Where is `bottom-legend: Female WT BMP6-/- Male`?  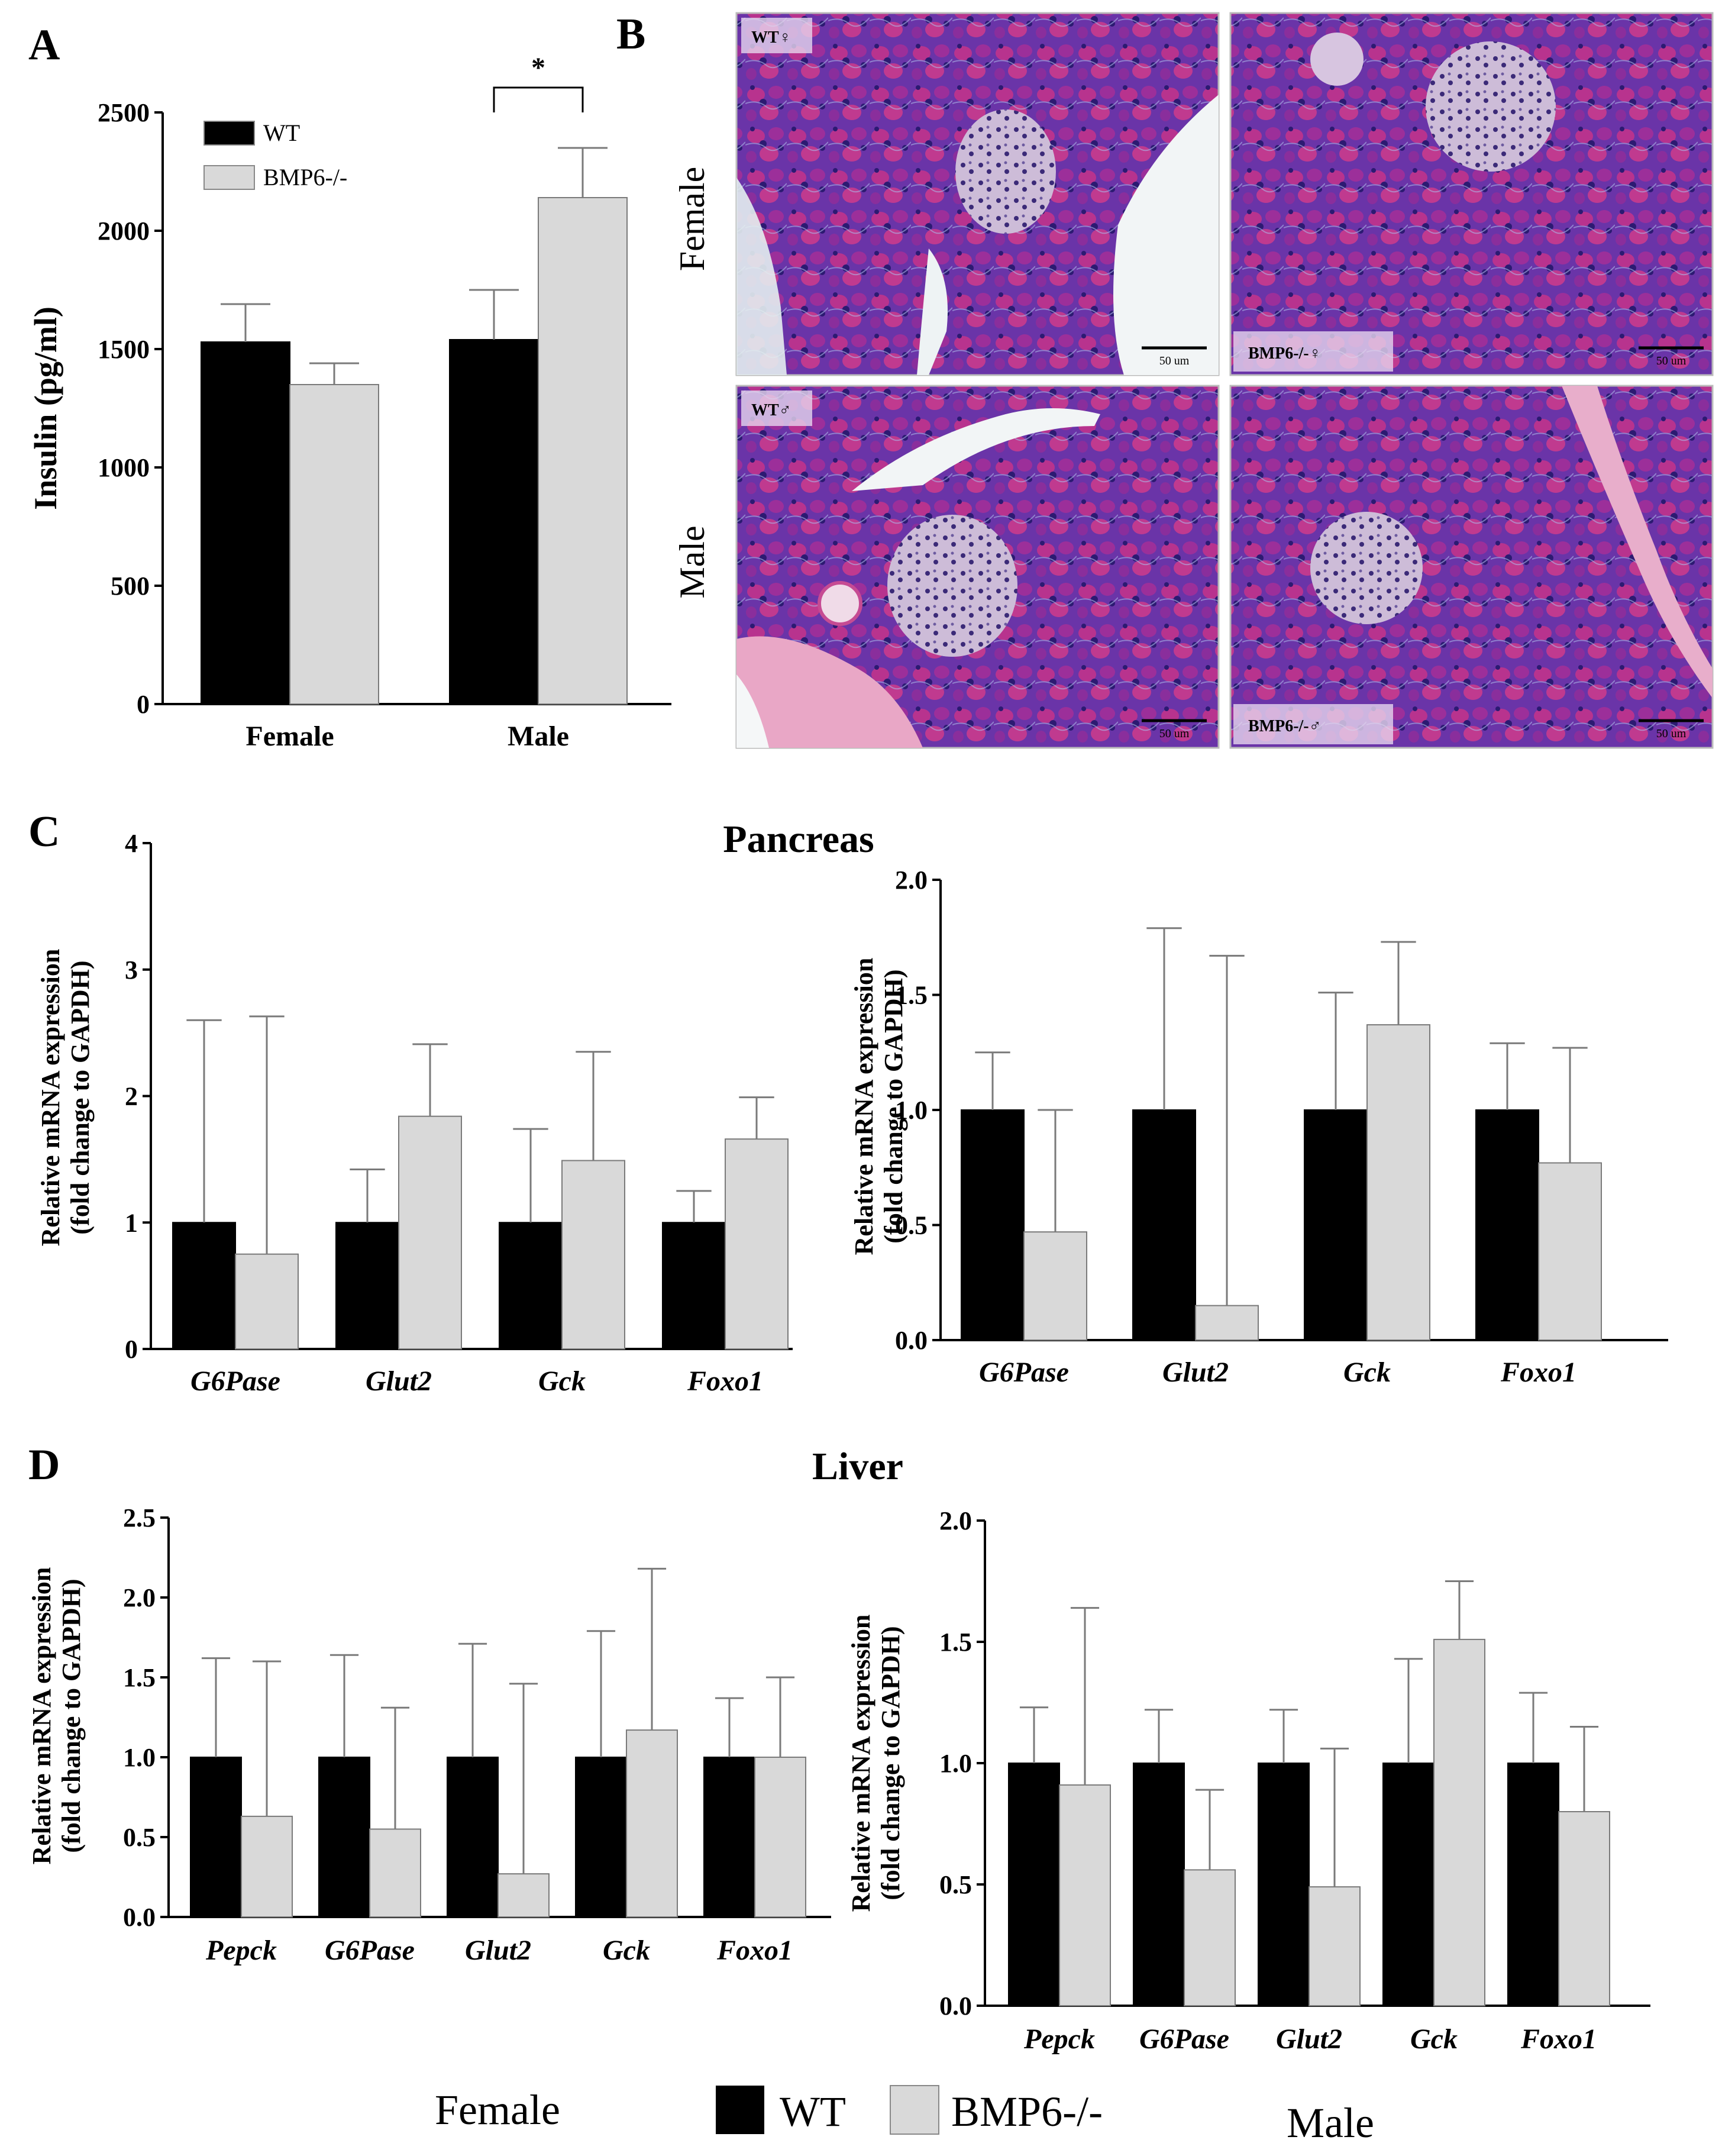 bottom-legend: Female WT BMP6-/- Male is located at coordinates (904, 2116).